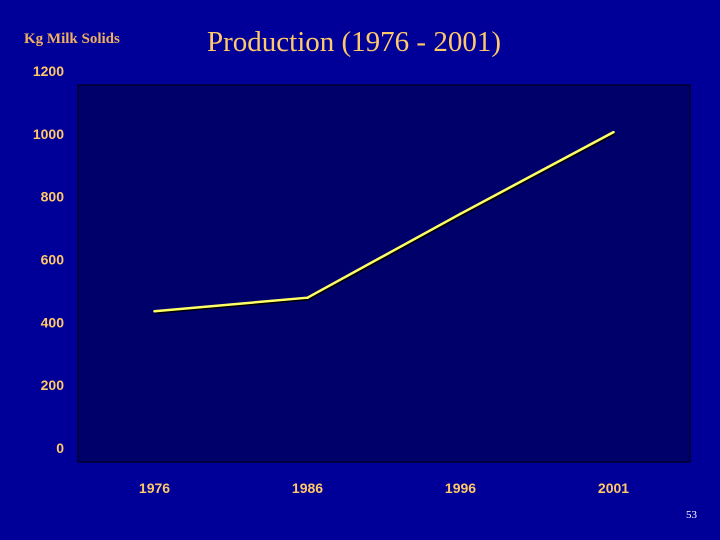 This screenshot has width=720, height=540. I want to click on x-tick-label: 1996, so click(460, 488).